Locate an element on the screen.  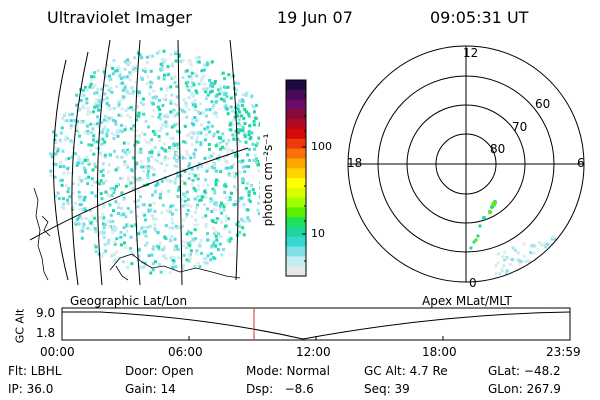
door-info: Door: Open is located at coordinates (159, 371).